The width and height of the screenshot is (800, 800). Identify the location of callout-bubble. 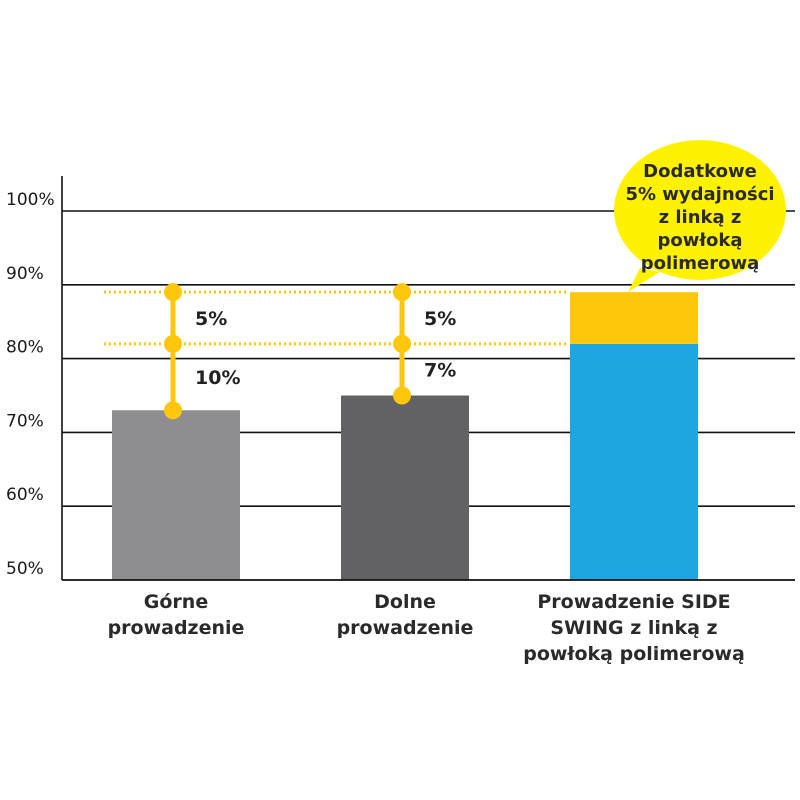
(700, 210).